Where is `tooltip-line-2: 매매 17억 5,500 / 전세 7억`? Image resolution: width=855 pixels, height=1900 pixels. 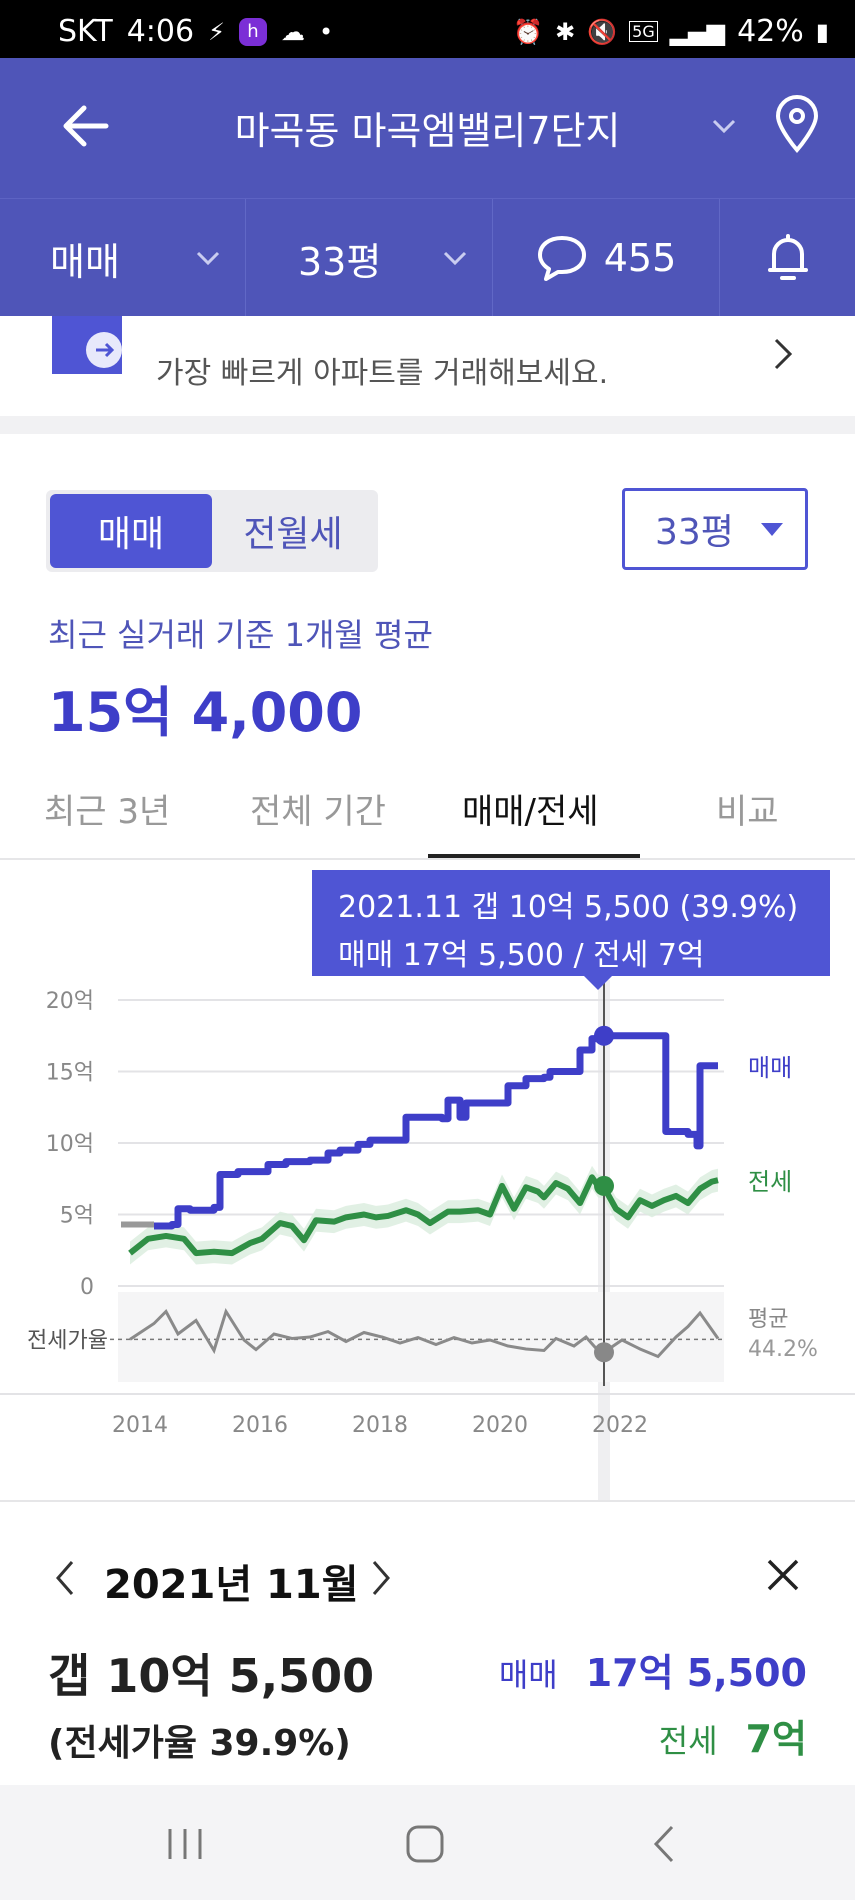 tooltip-line-2: 매매 17억 5,500 / 전세 7억 is located at coordinates (521, 955).